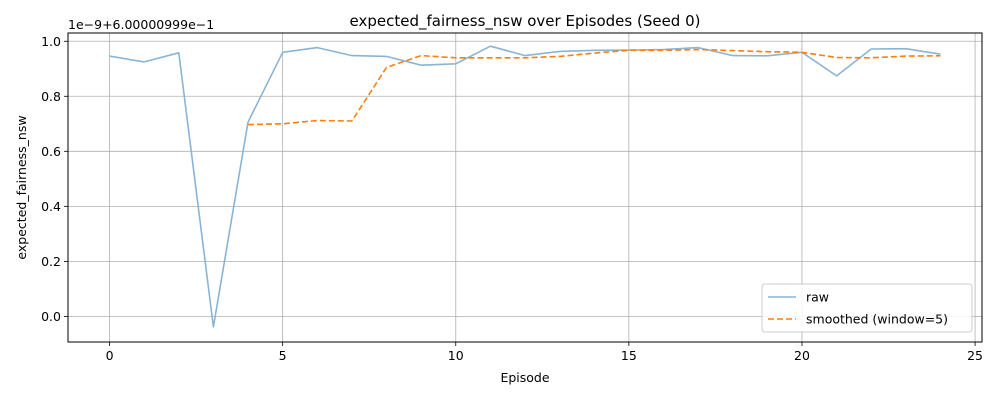 This screenshot has width=1000, height=400. Describe the element at coordinates (629, 355) in the screenshot. I see `x-tick-label: 15` at that location.